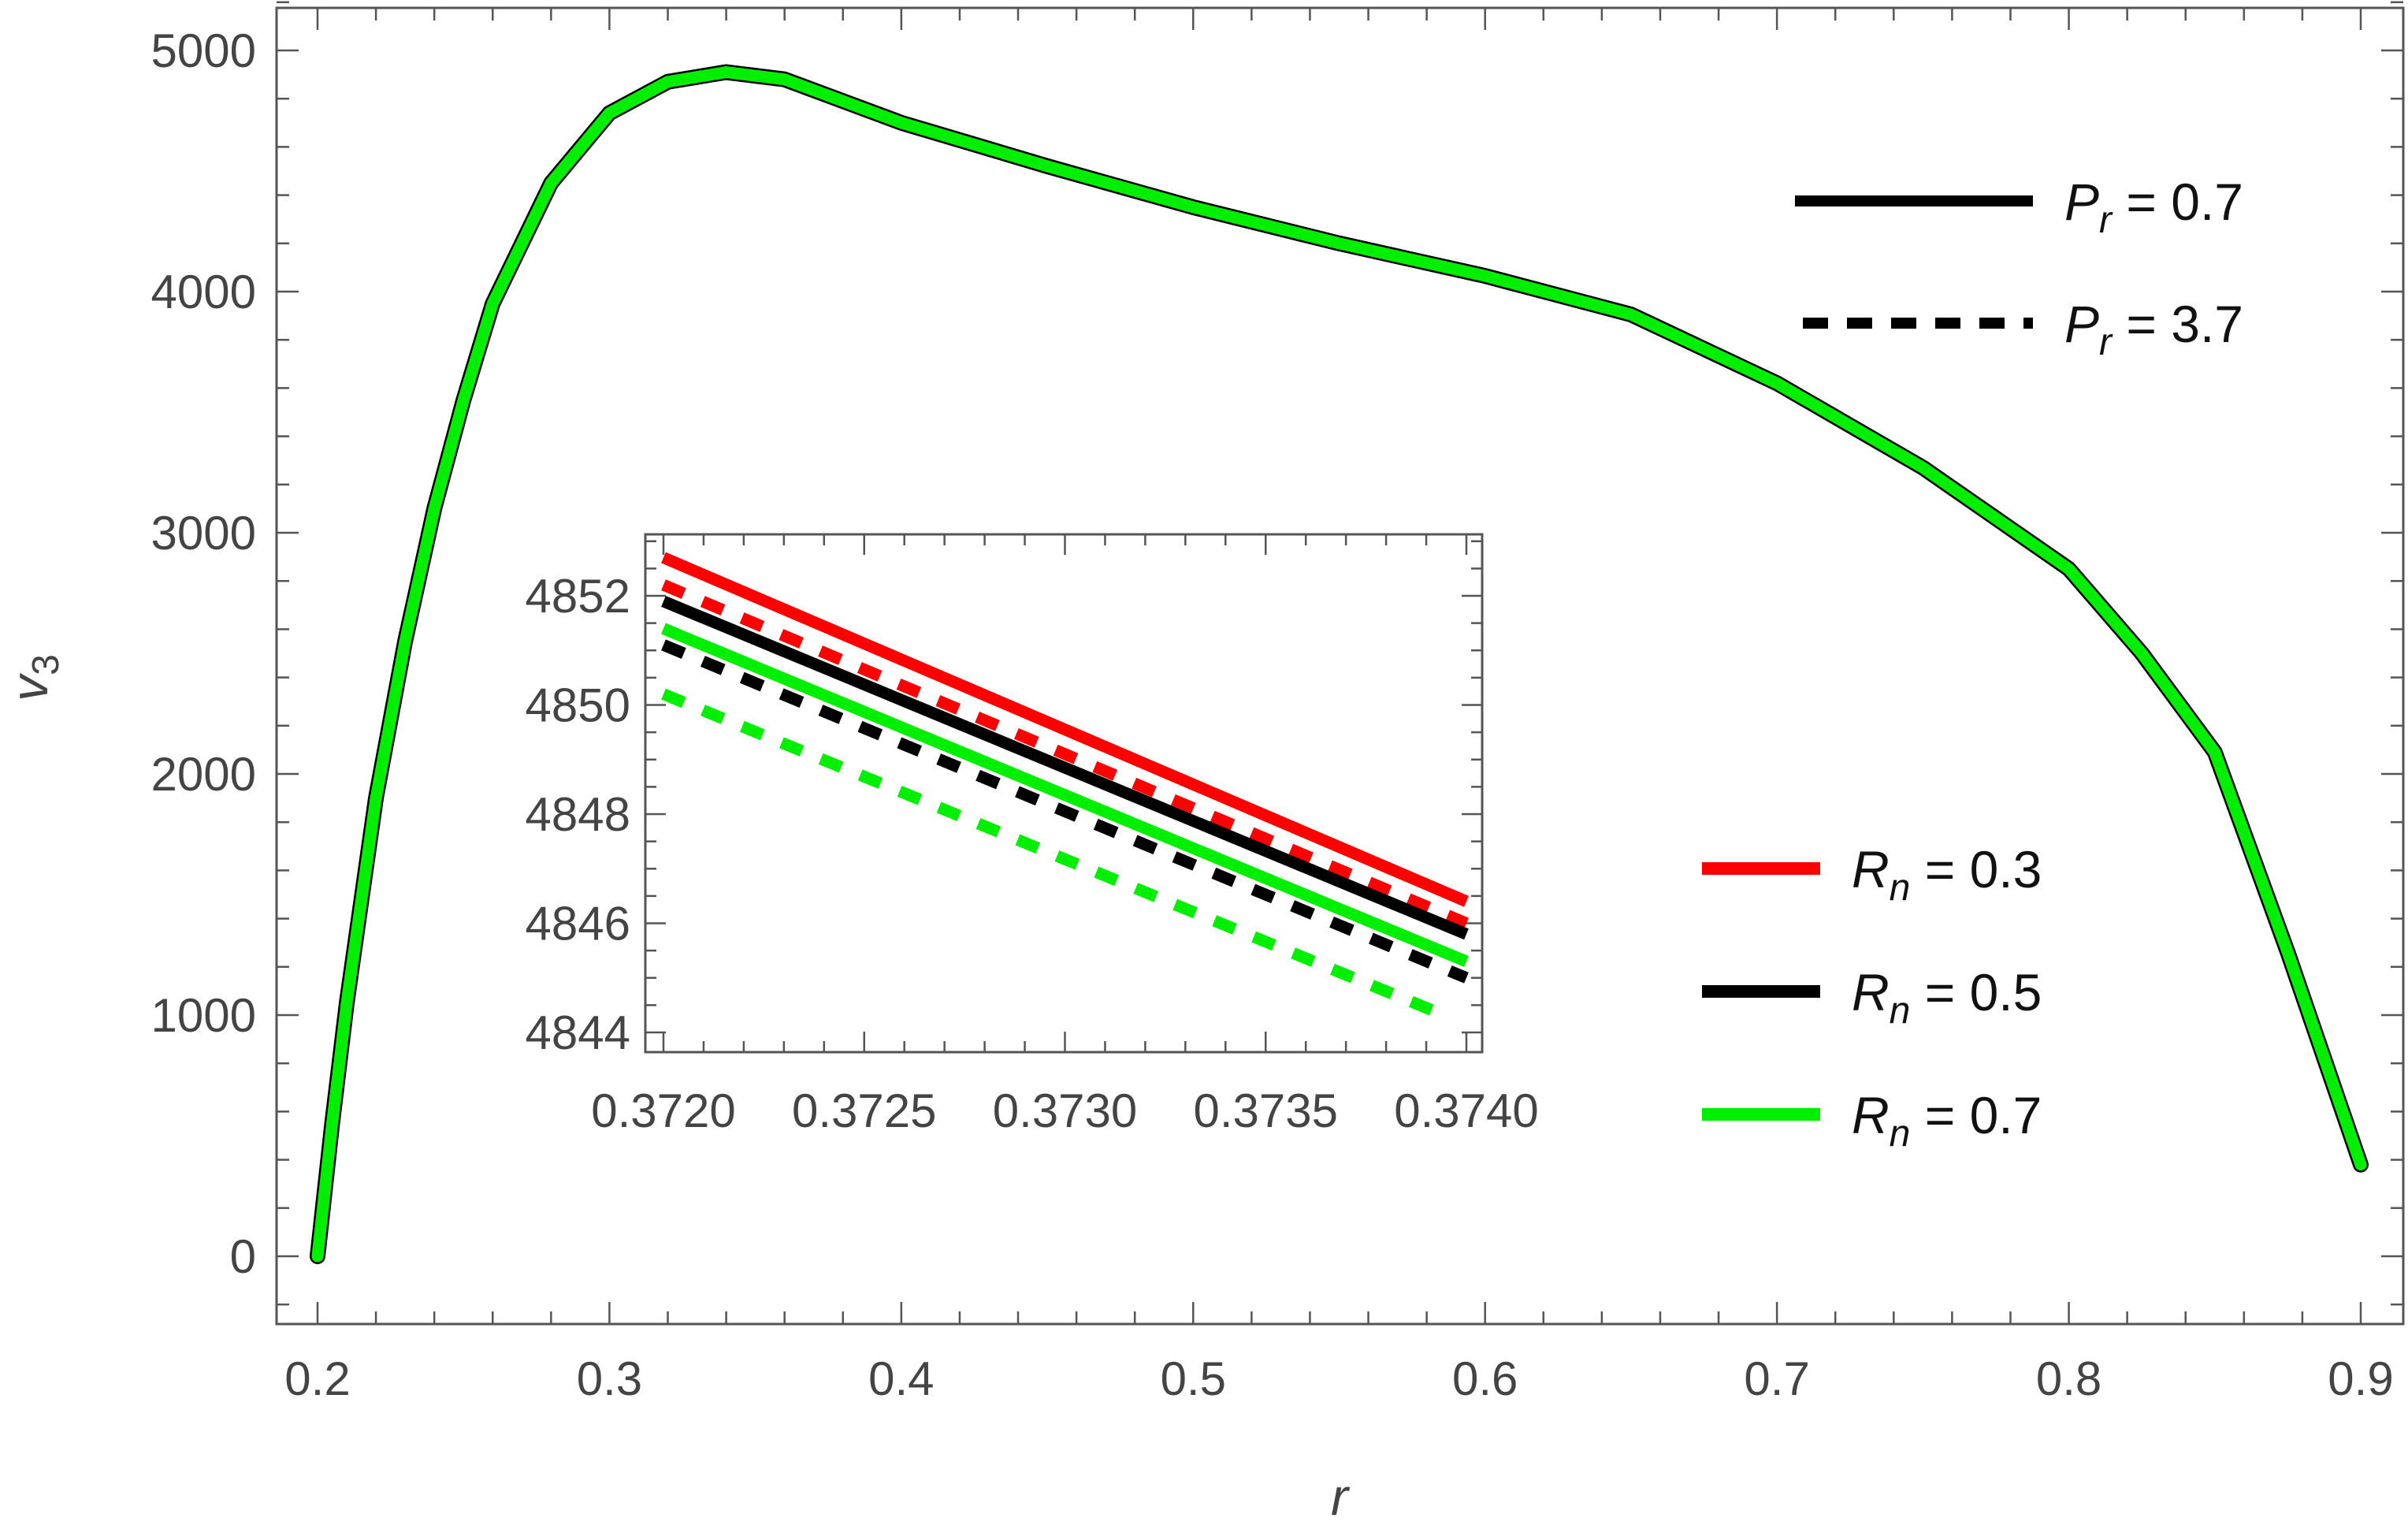 This screenshot has height=1525, width=2408. What do you see at coordinates (1485, 1378) in the screenshot?
I see `x-tick-label: 0.6` at bounding box center [1485, 1378].